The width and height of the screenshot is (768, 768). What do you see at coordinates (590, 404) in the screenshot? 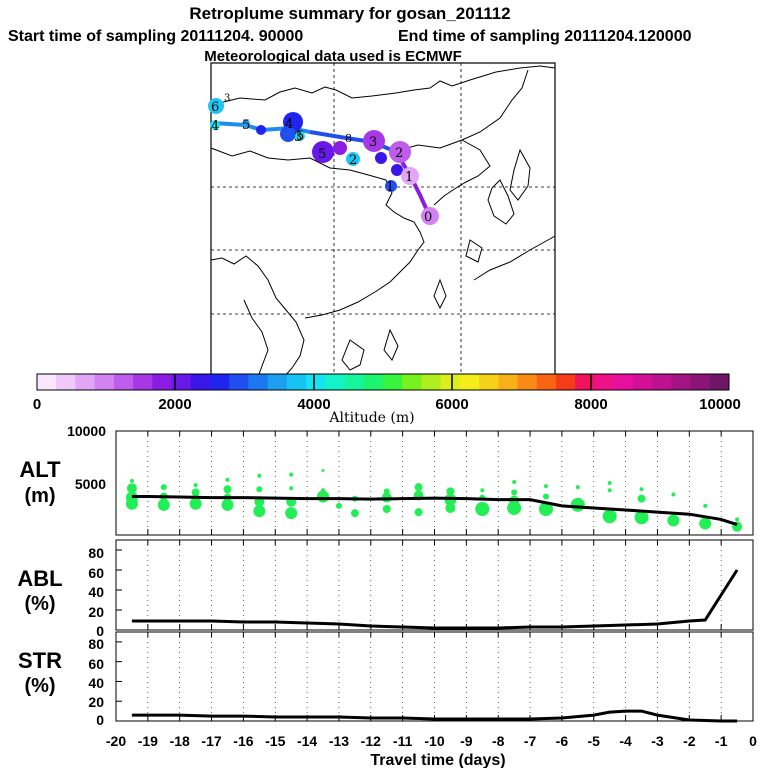
I see `colorbar-tick-label: 8000` at bounding box center [590, 404].